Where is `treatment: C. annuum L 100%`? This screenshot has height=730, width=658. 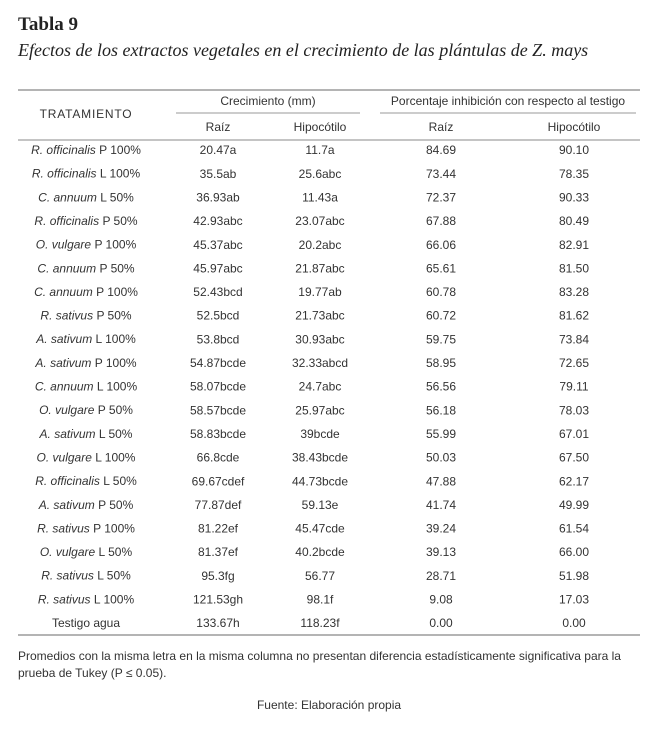 treatment: C. annuum L 100% is located at coordinates (86, 387).